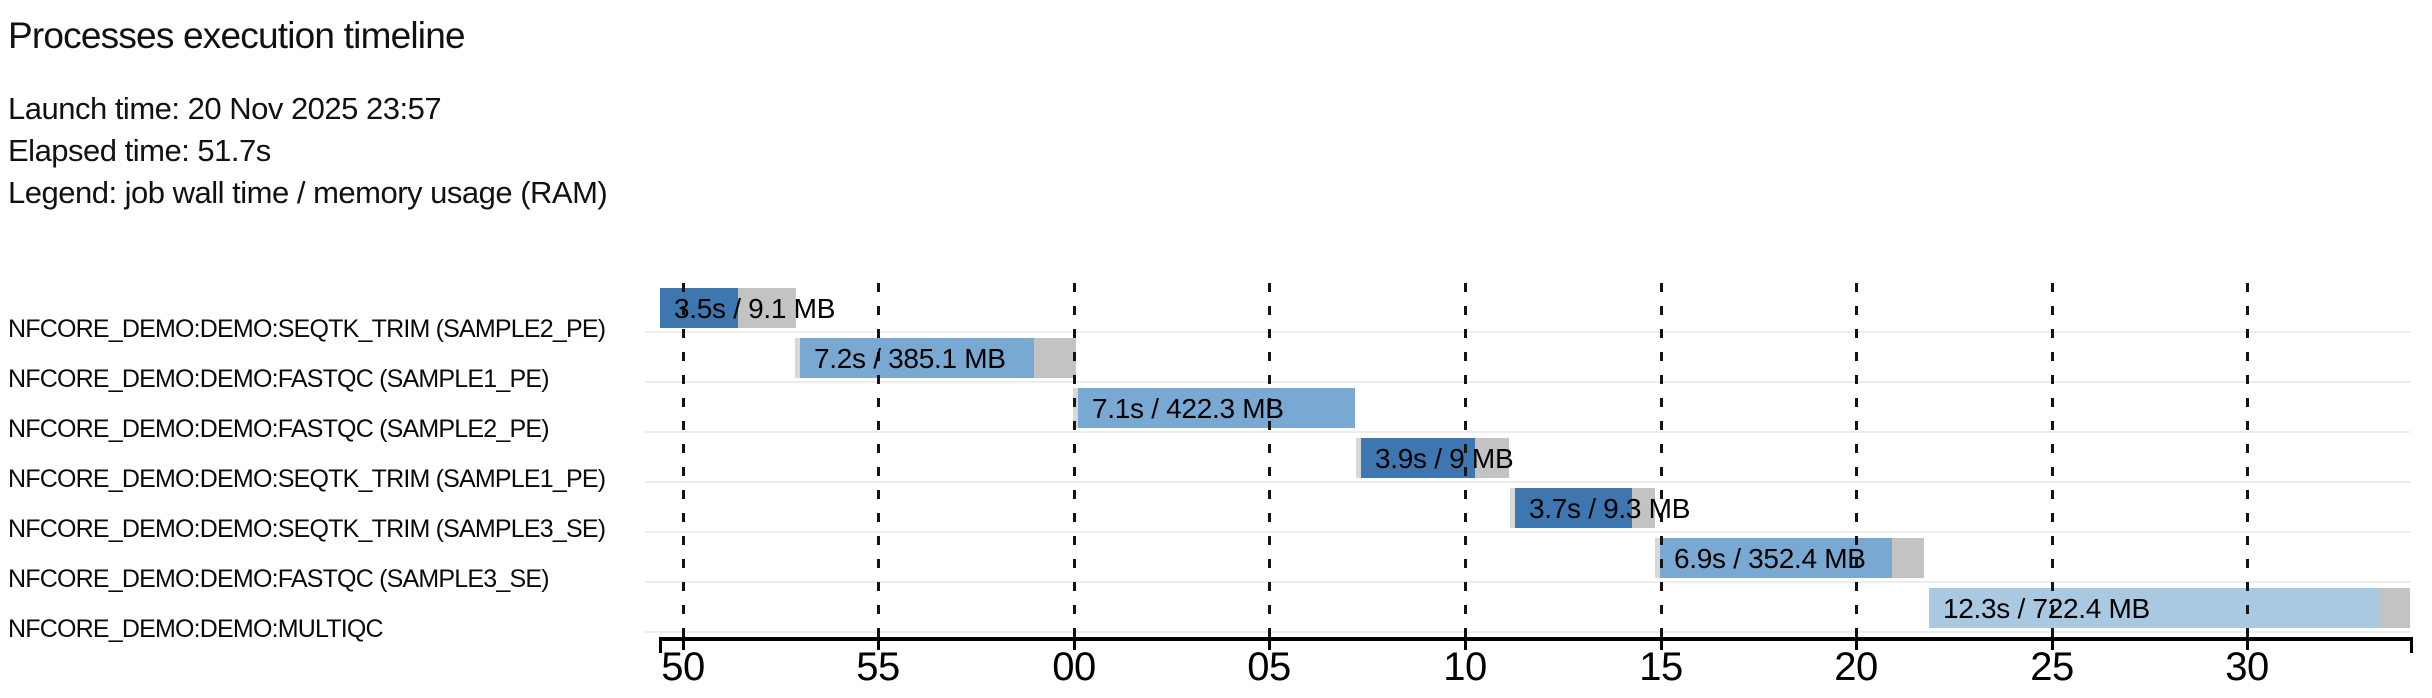 The height and width of the screenshot is (698, 2432). What do you see at coordinates (1465, 667) in the screenshot?
I see `axis-tick-label: 10` at bounding box center [1465, 667].